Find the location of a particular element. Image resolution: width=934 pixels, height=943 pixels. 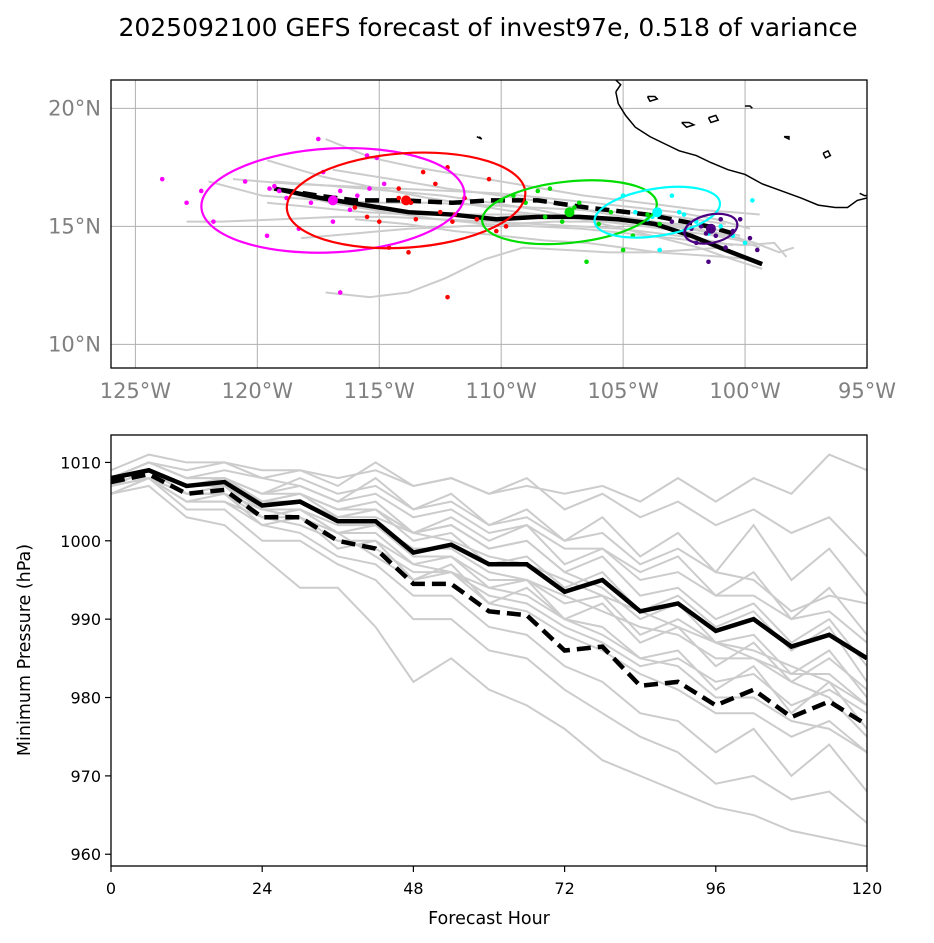

x-axis-label: Forecast Hour is located at coordinates (489, 919).